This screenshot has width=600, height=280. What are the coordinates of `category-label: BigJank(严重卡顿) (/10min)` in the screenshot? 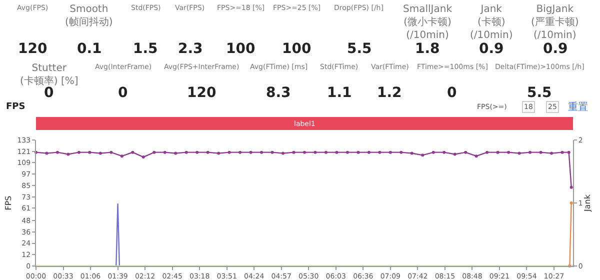 It's located at (555, 22).